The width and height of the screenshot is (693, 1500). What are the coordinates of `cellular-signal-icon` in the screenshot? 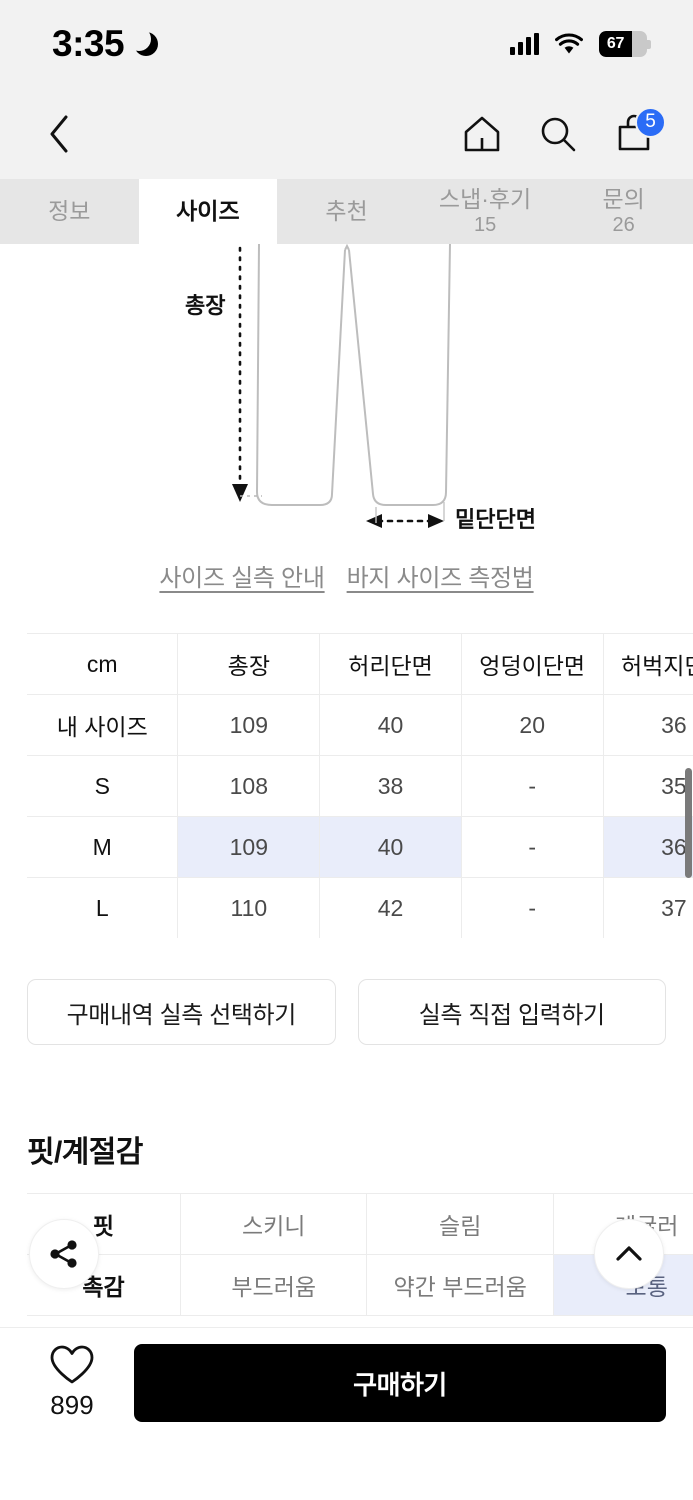 It's located at (524, 44).